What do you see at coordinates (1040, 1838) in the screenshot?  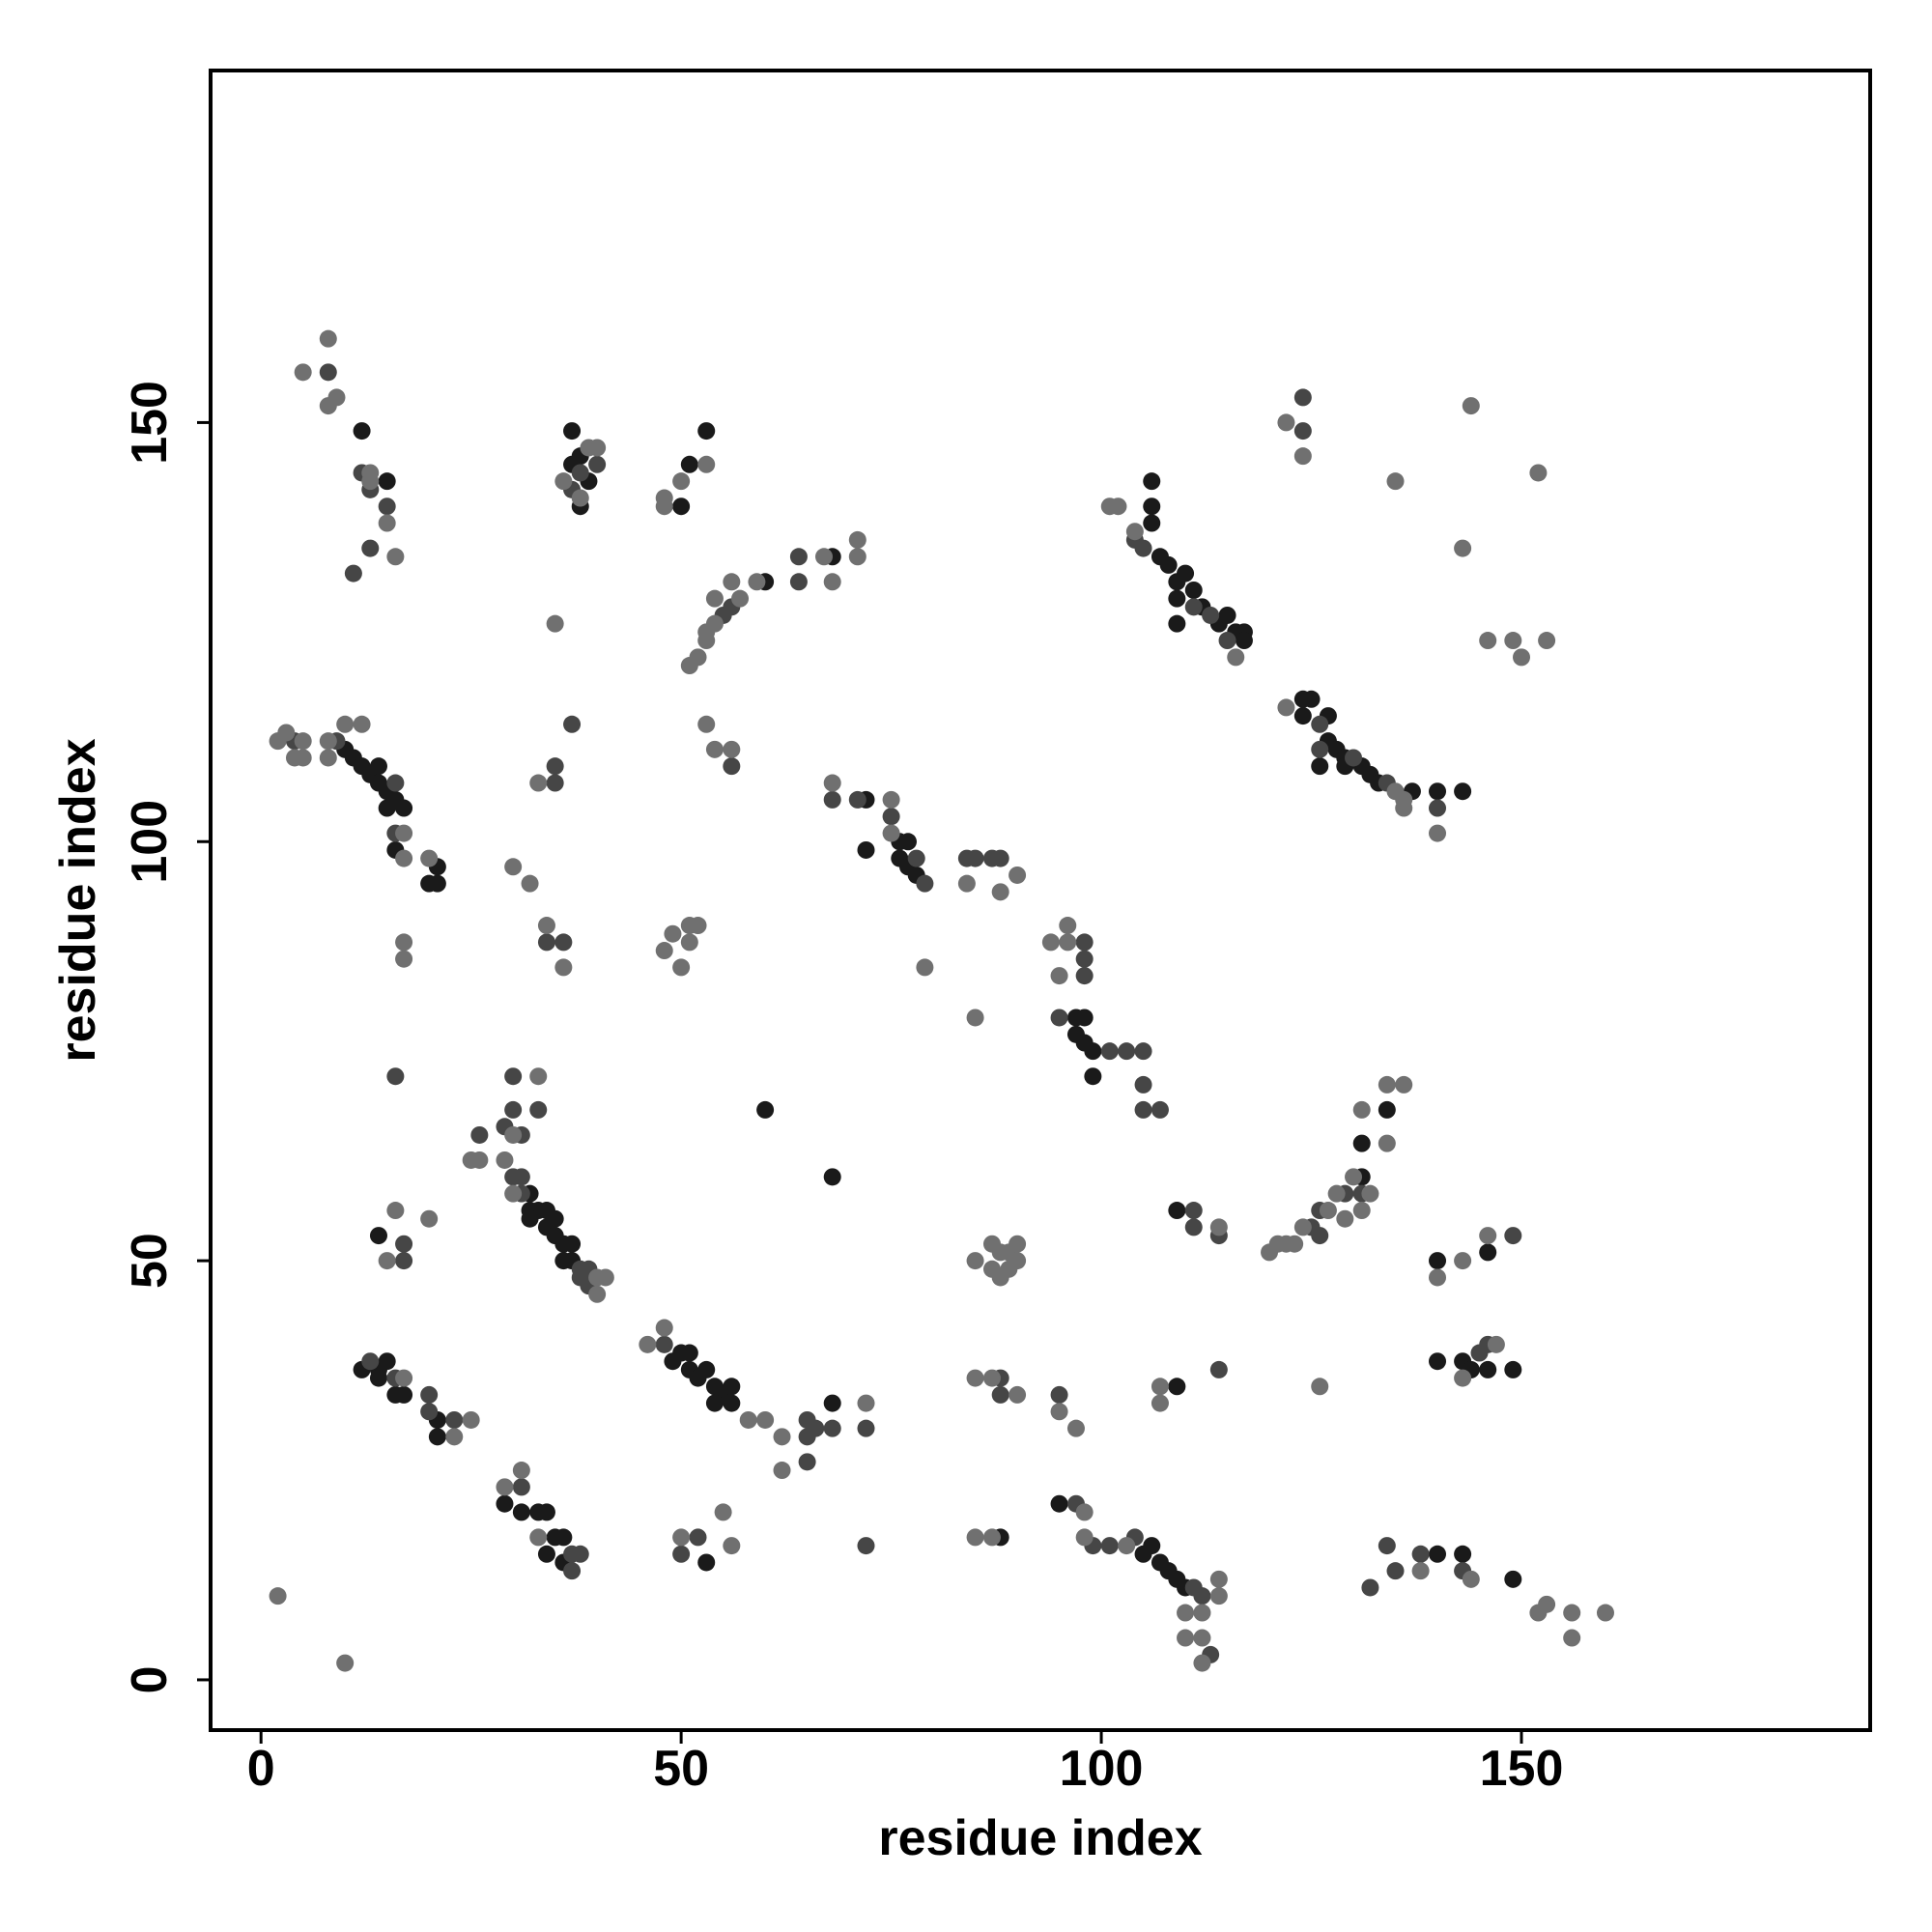 I see `x-axis-label: residue index` at bounding box center [1040, 1838].